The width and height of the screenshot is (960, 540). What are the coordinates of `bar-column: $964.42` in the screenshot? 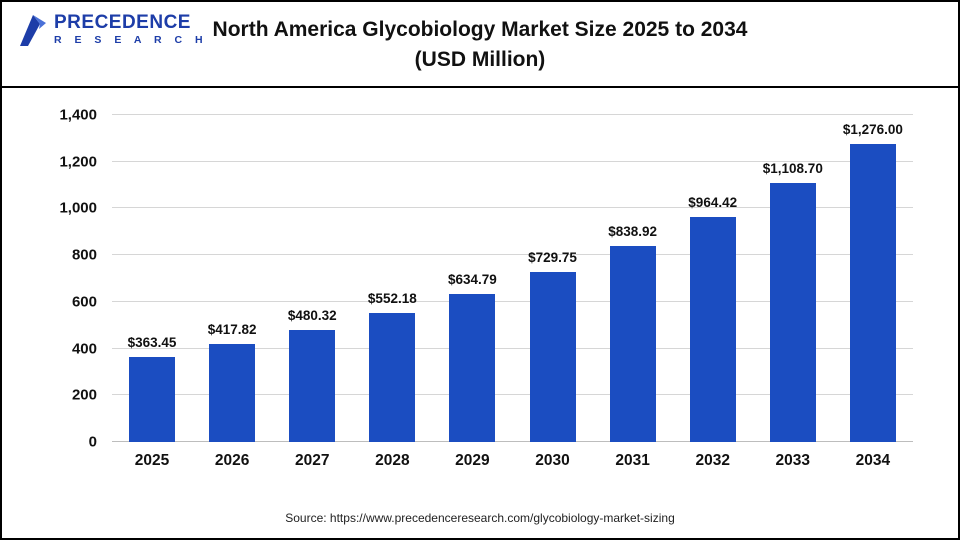 It's located at (713, 278).